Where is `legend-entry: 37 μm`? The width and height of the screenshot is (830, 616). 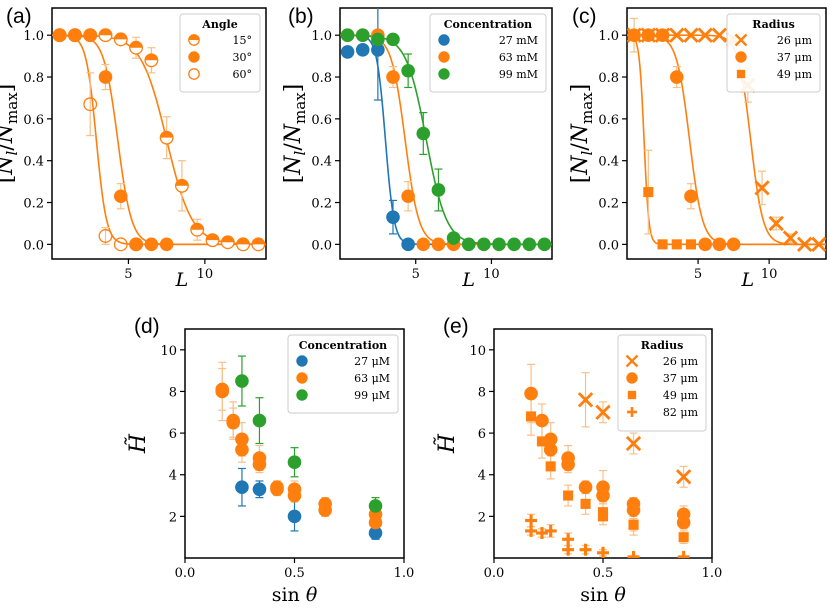
legend-entry: 37 μm is located at coordinates (681, 378).